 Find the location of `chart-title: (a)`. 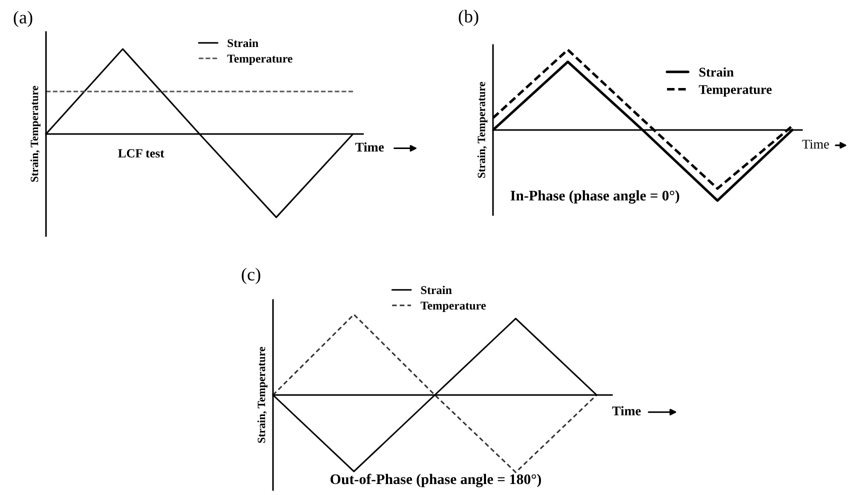

chart-title: (a) is located at coordinates (23, 19).